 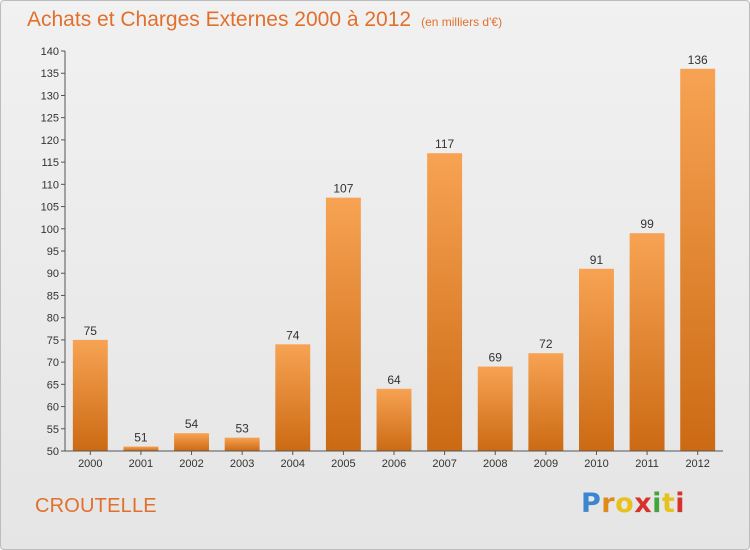 I want to click on x-tick-label: 2006, so click(x=394, y=464).